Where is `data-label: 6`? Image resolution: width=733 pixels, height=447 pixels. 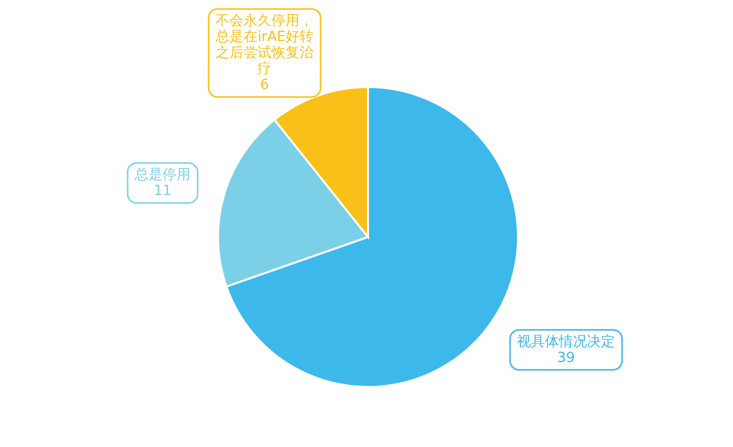
data-label: 6 is located at coordinates (265, 84).